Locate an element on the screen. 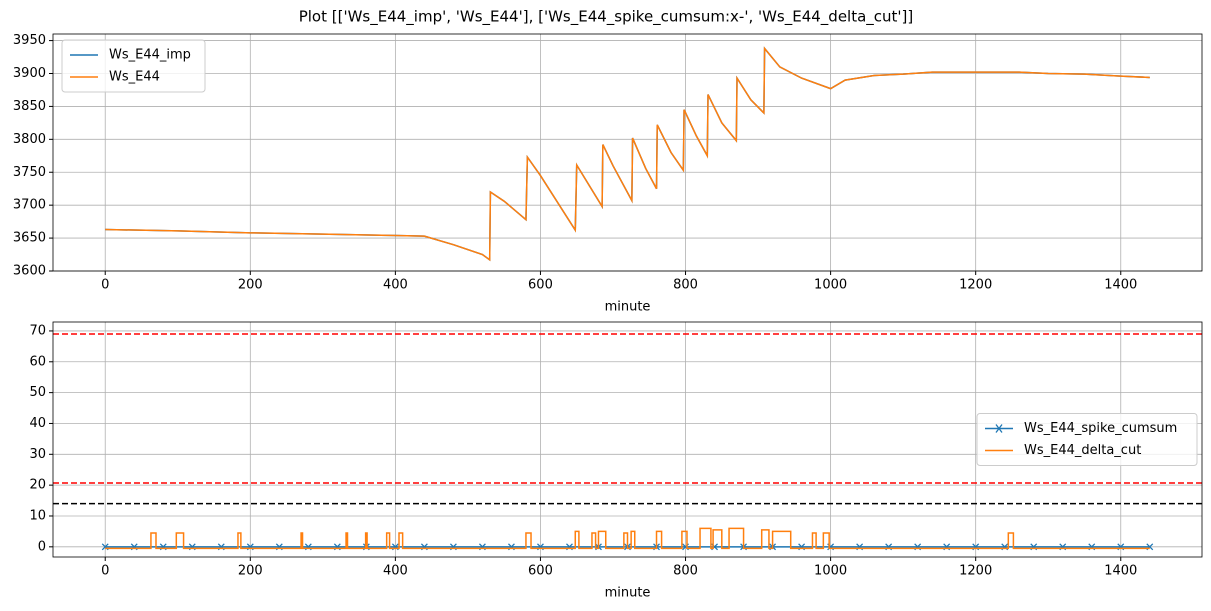 The width and height of the screenshot is (1211, 611). y-tick-label: 0 is located at coordinates (42, 546).